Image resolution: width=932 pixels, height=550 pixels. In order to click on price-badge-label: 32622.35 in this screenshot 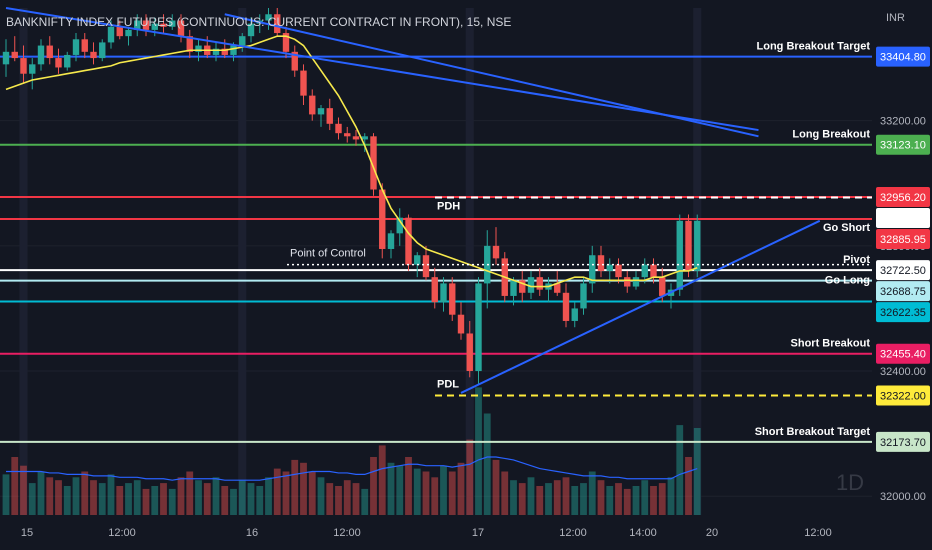, I will do `click(903, 313)`.